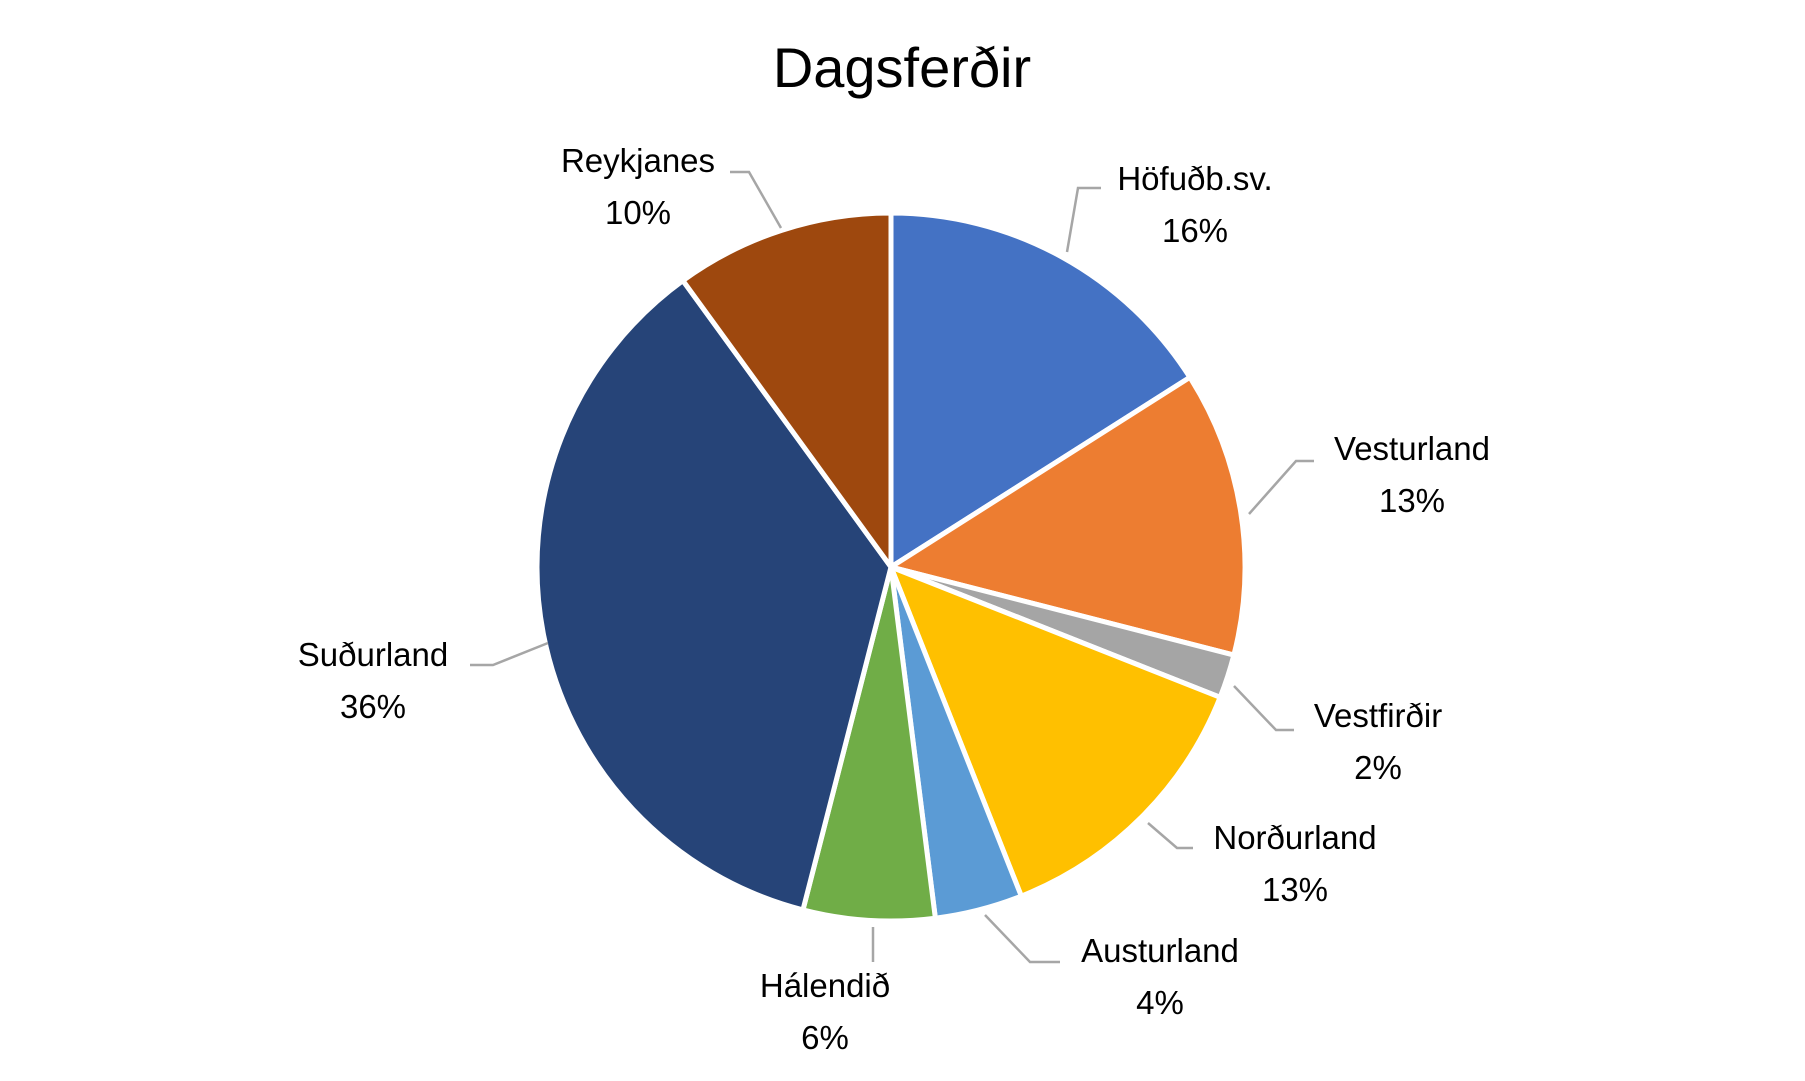  I want to click on leader-line-vesturland, so click(1281, 487).